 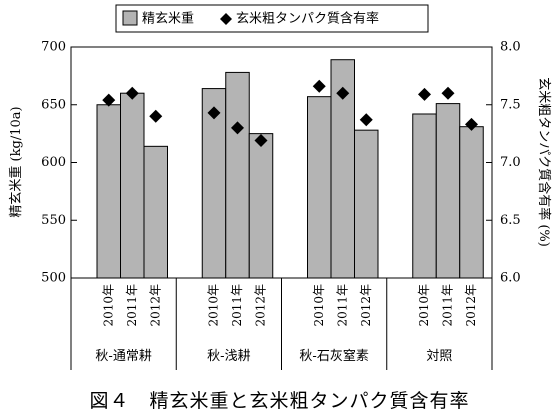 I want to click on figure-caption: 図４ 精玄米重と玄米粗タンパク質含有率, so click(x=279, y=401).